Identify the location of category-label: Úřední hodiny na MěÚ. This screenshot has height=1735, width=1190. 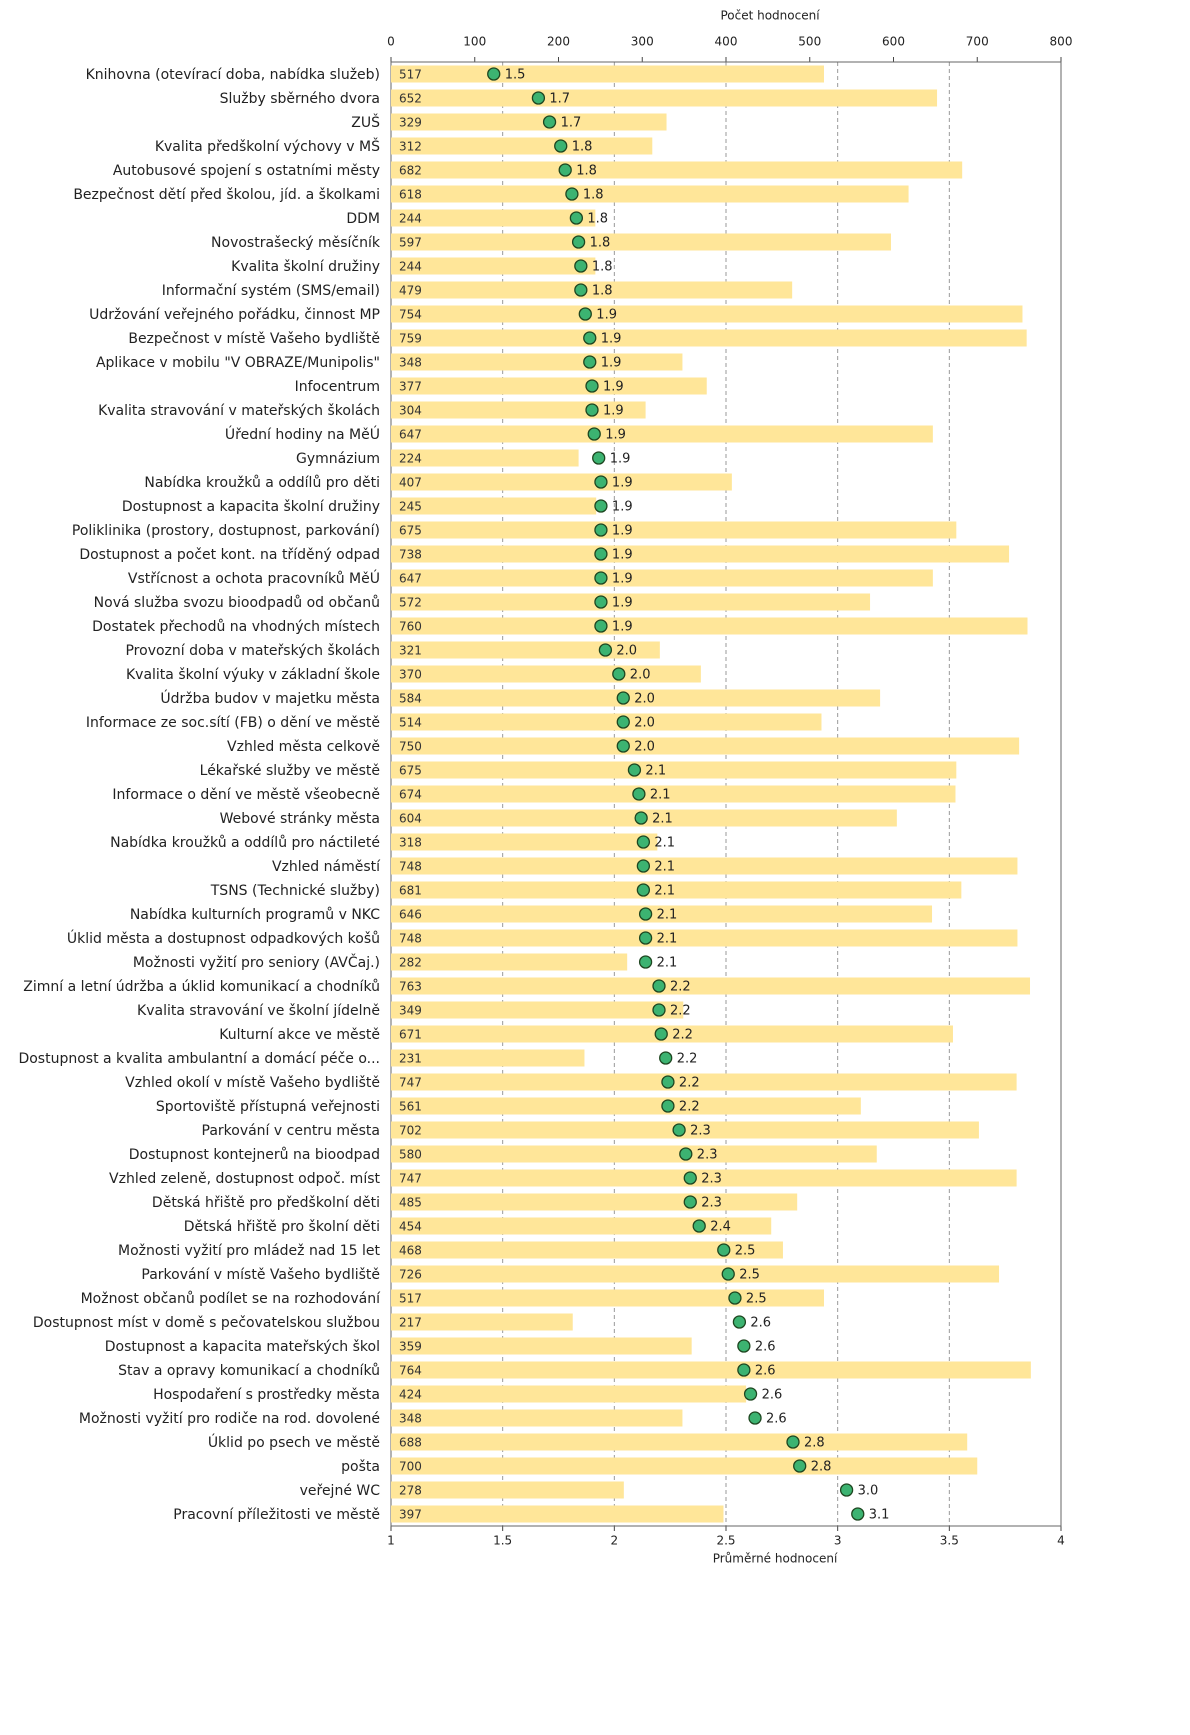
(302, 434).